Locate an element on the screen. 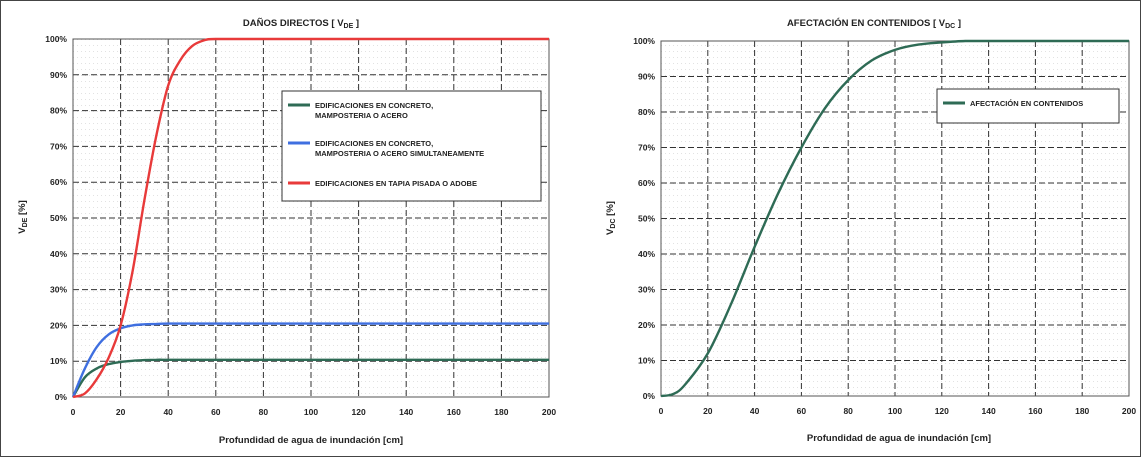 The height and width of the screenshot is (461, 1141). y-axis-label: VDC [%] is located at coordinates (611, 218).